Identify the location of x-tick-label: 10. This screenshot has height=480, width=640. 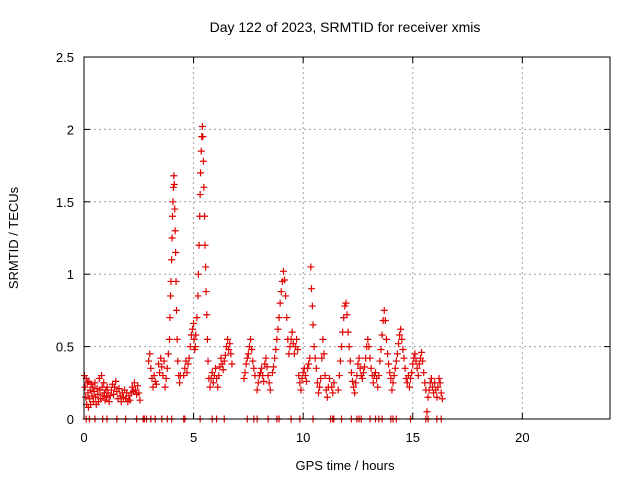
(303, 437).